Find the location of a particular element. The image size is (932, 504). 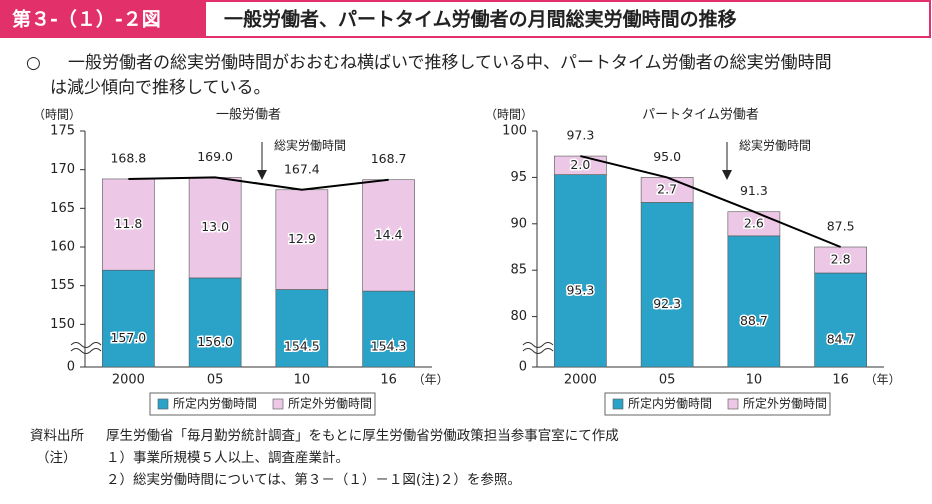

value-label: 13.0 is located at coordinates (215, 226).